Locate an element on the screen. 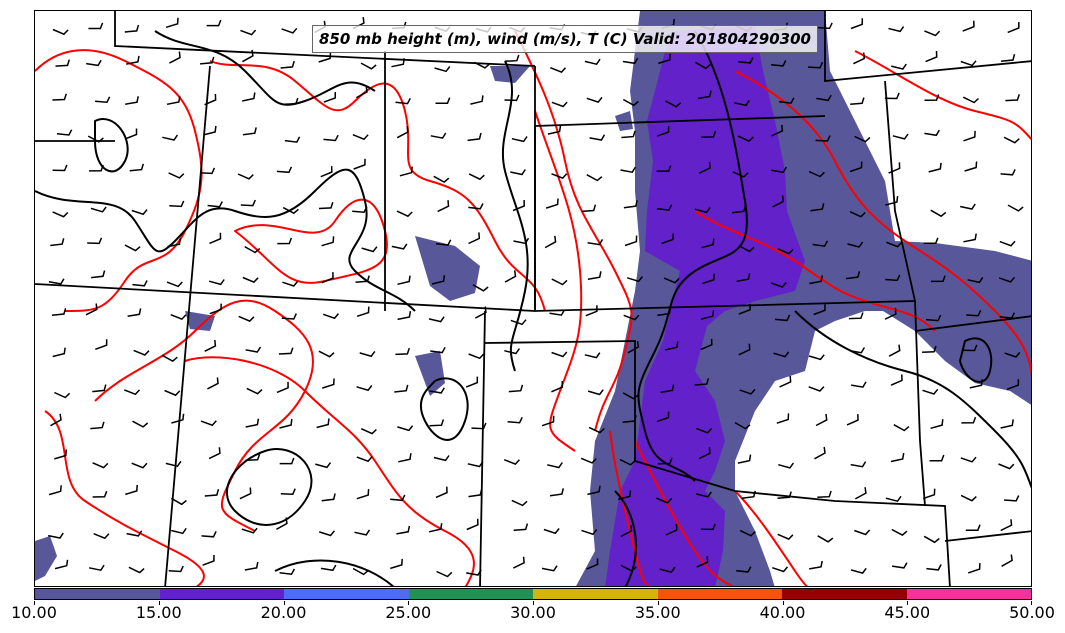  colorbar-tick-label: 10.00 is located at coordinates (34, 612).